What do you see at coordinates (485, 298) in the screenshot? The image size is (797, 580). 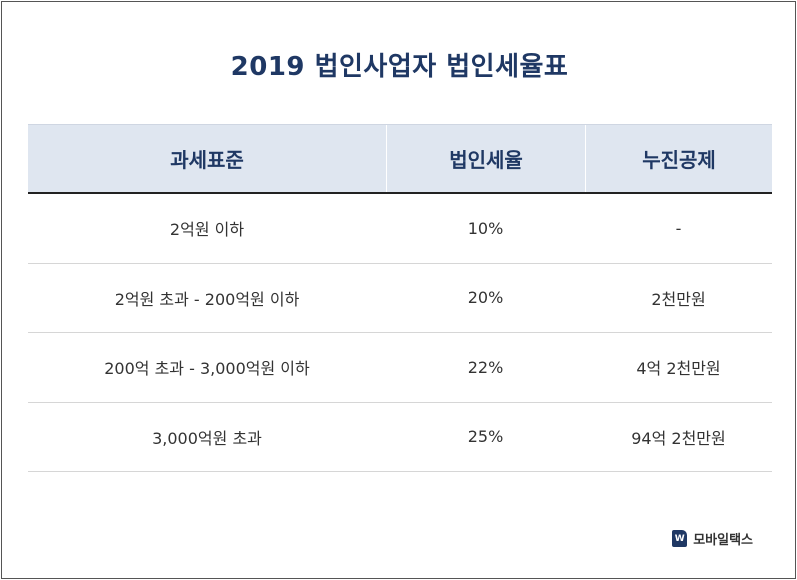 I see `cell-tax-rate: 20%` at bounding box center [485, 298].